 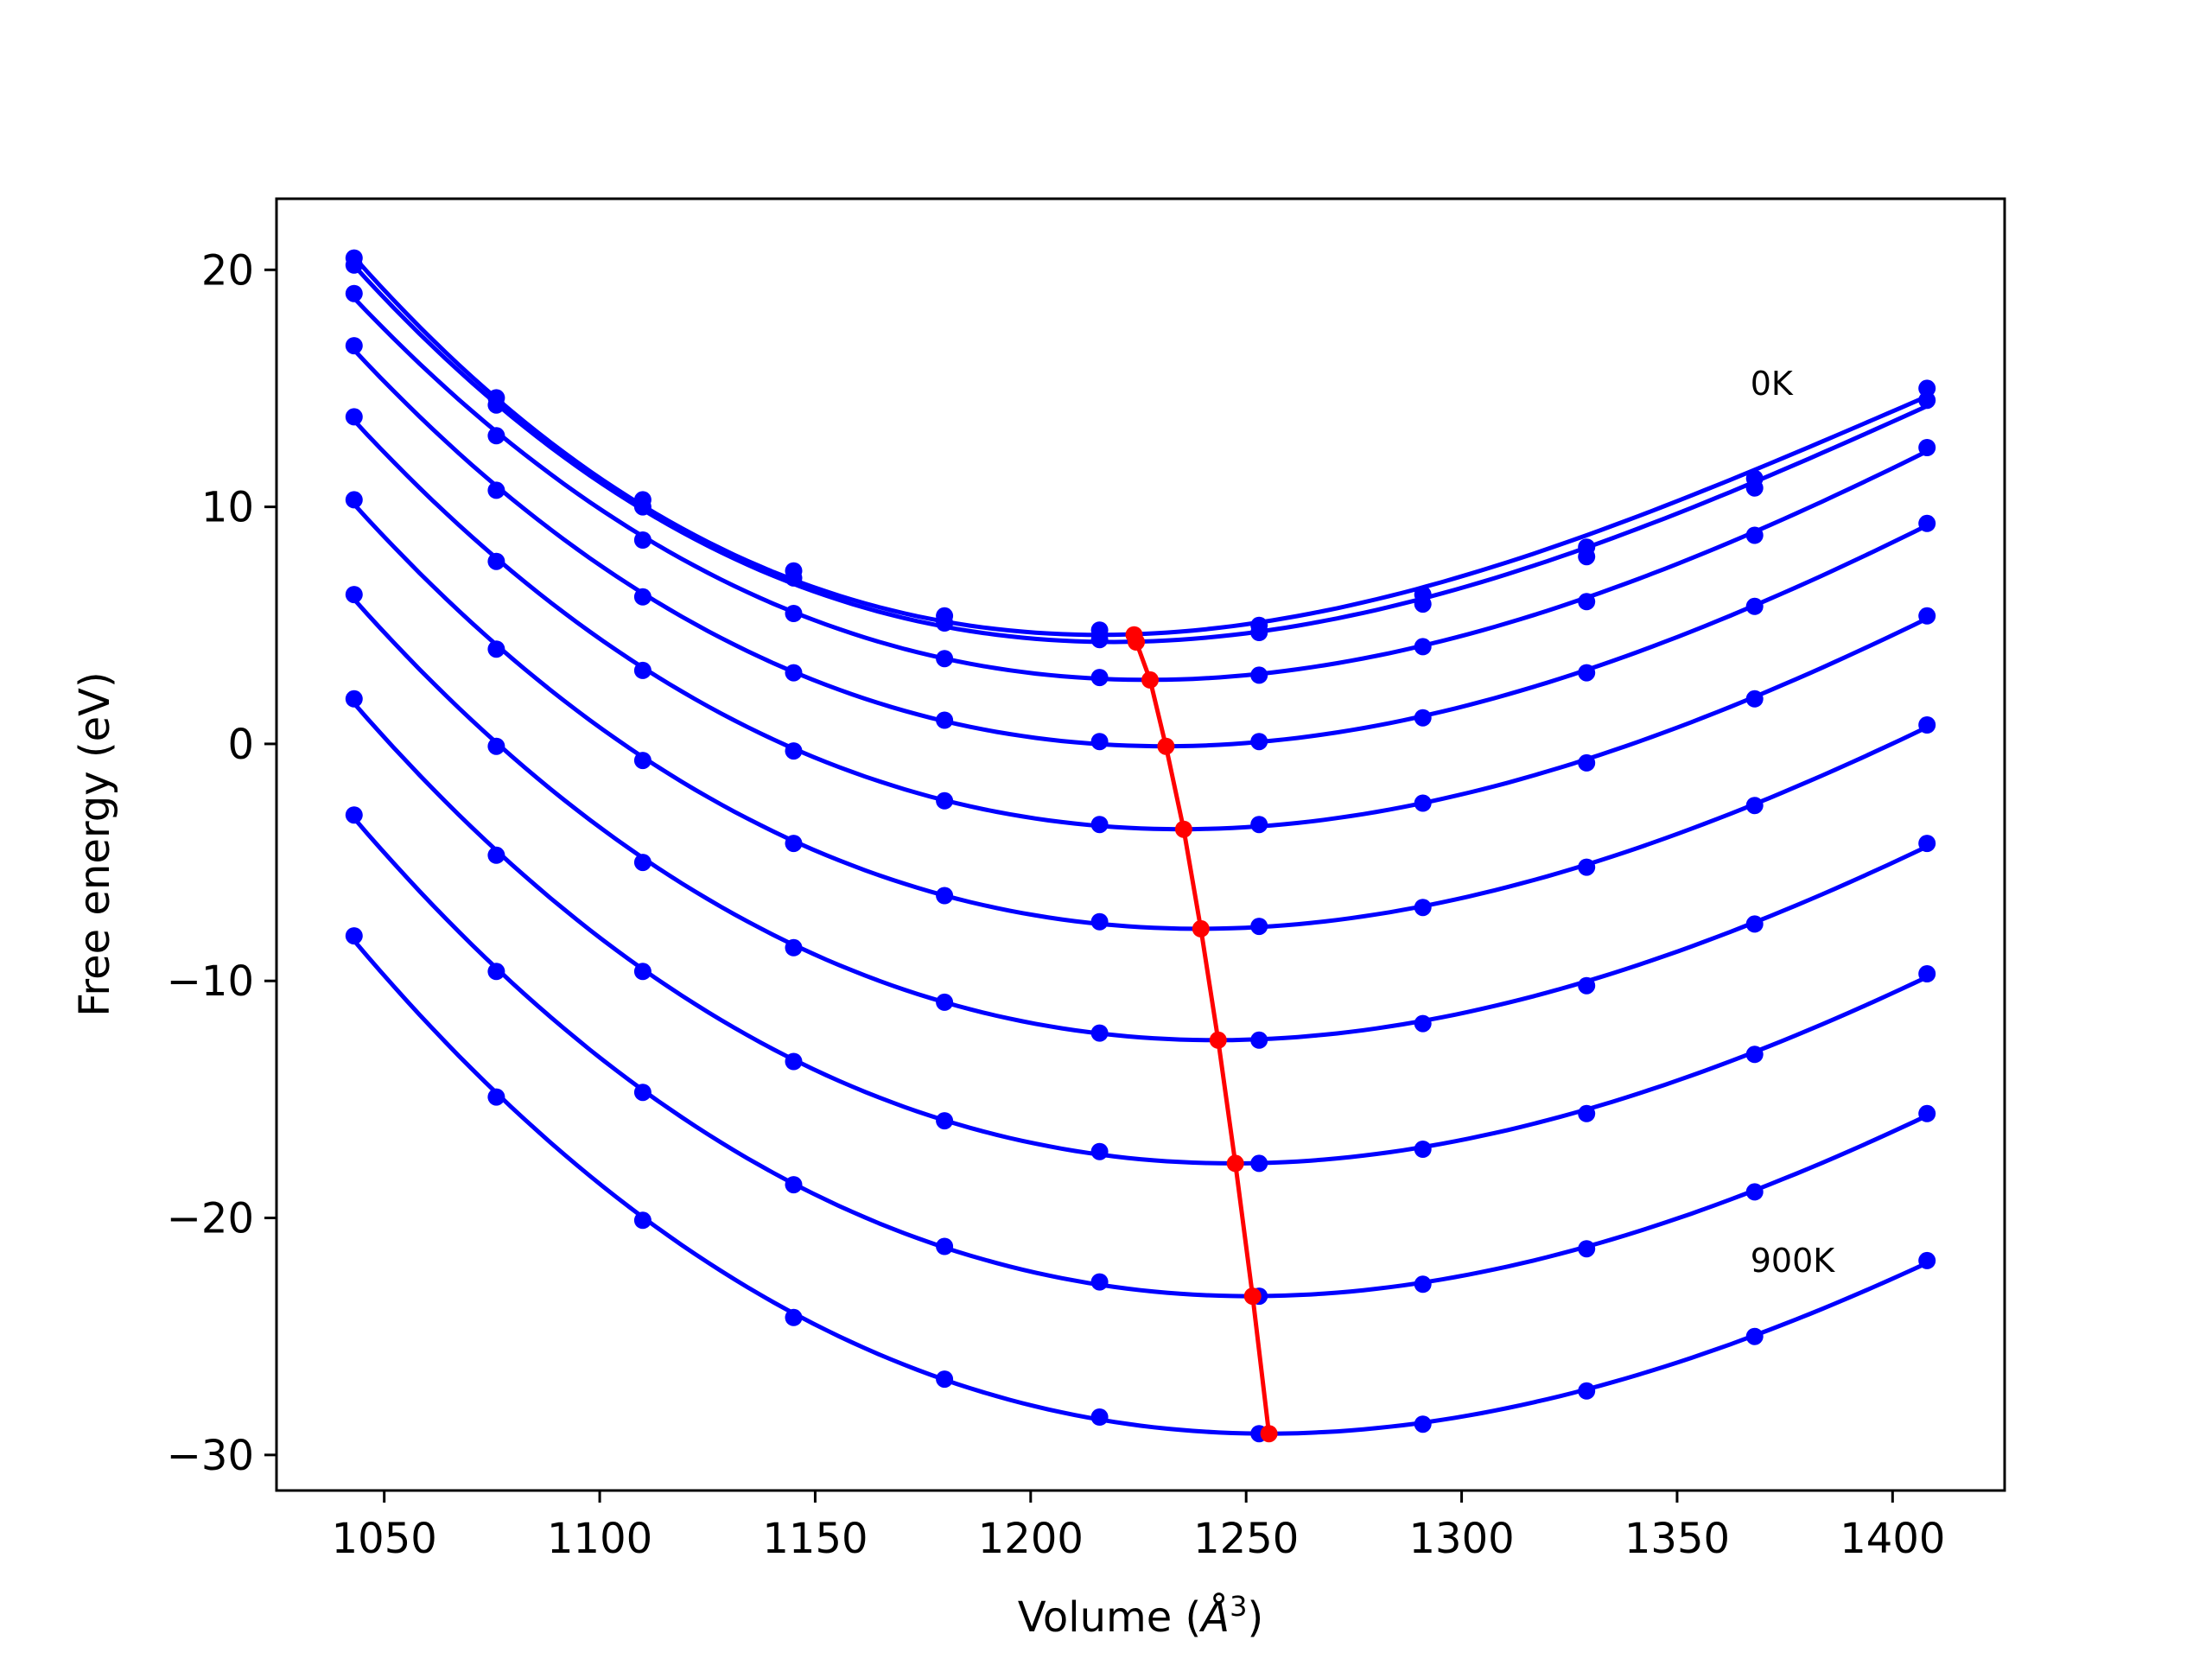 I want to click on annotation-layer: 0K 900K, so click(x=1793, y=822).